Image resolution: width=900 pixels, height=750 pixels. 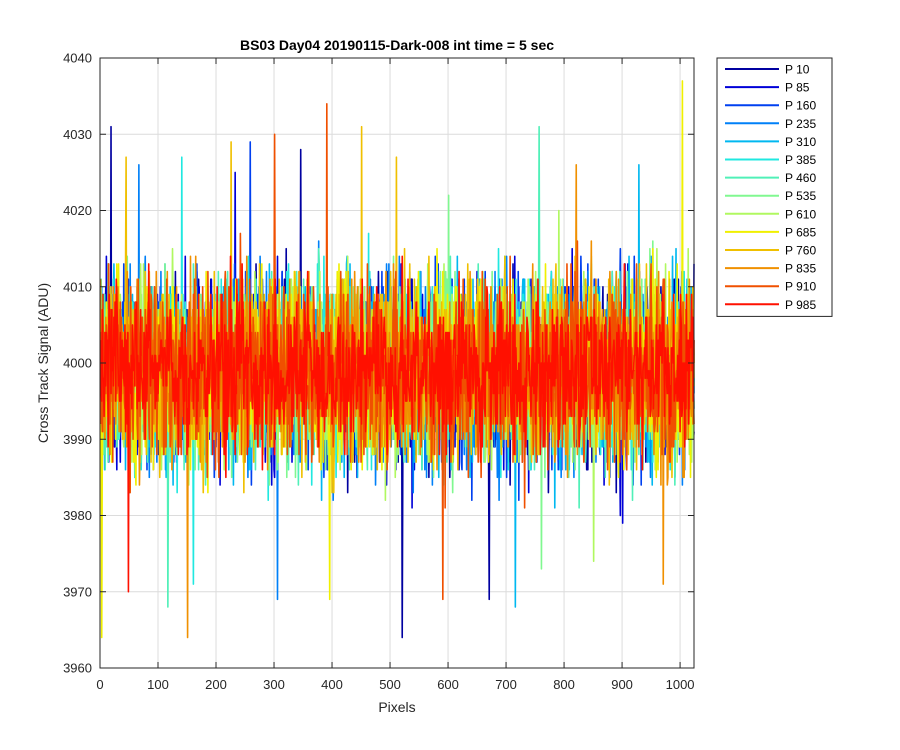 I want to click on legend-label: P 835, so click(x=800, y=269).